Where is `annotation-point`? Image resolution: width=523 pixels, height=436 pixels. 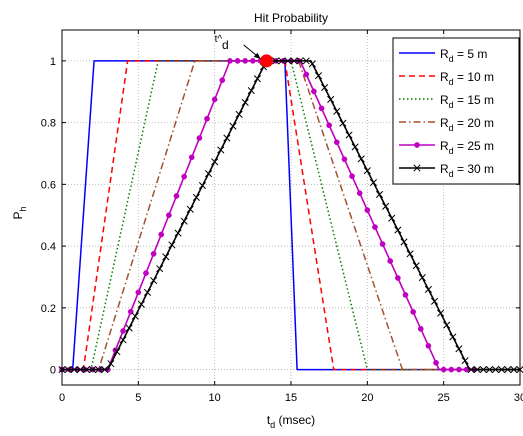 annotation-point is located at coordinates (267, 61).